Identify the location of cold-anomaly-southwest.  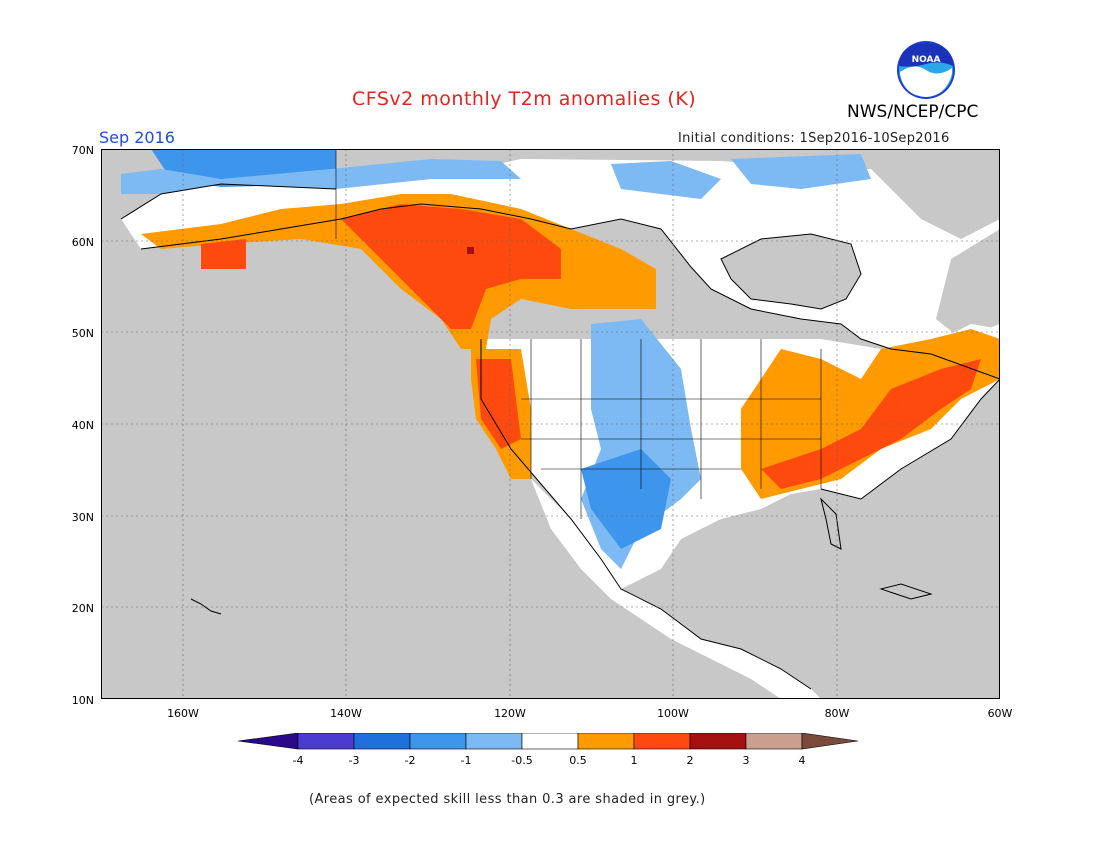
(626, 499).